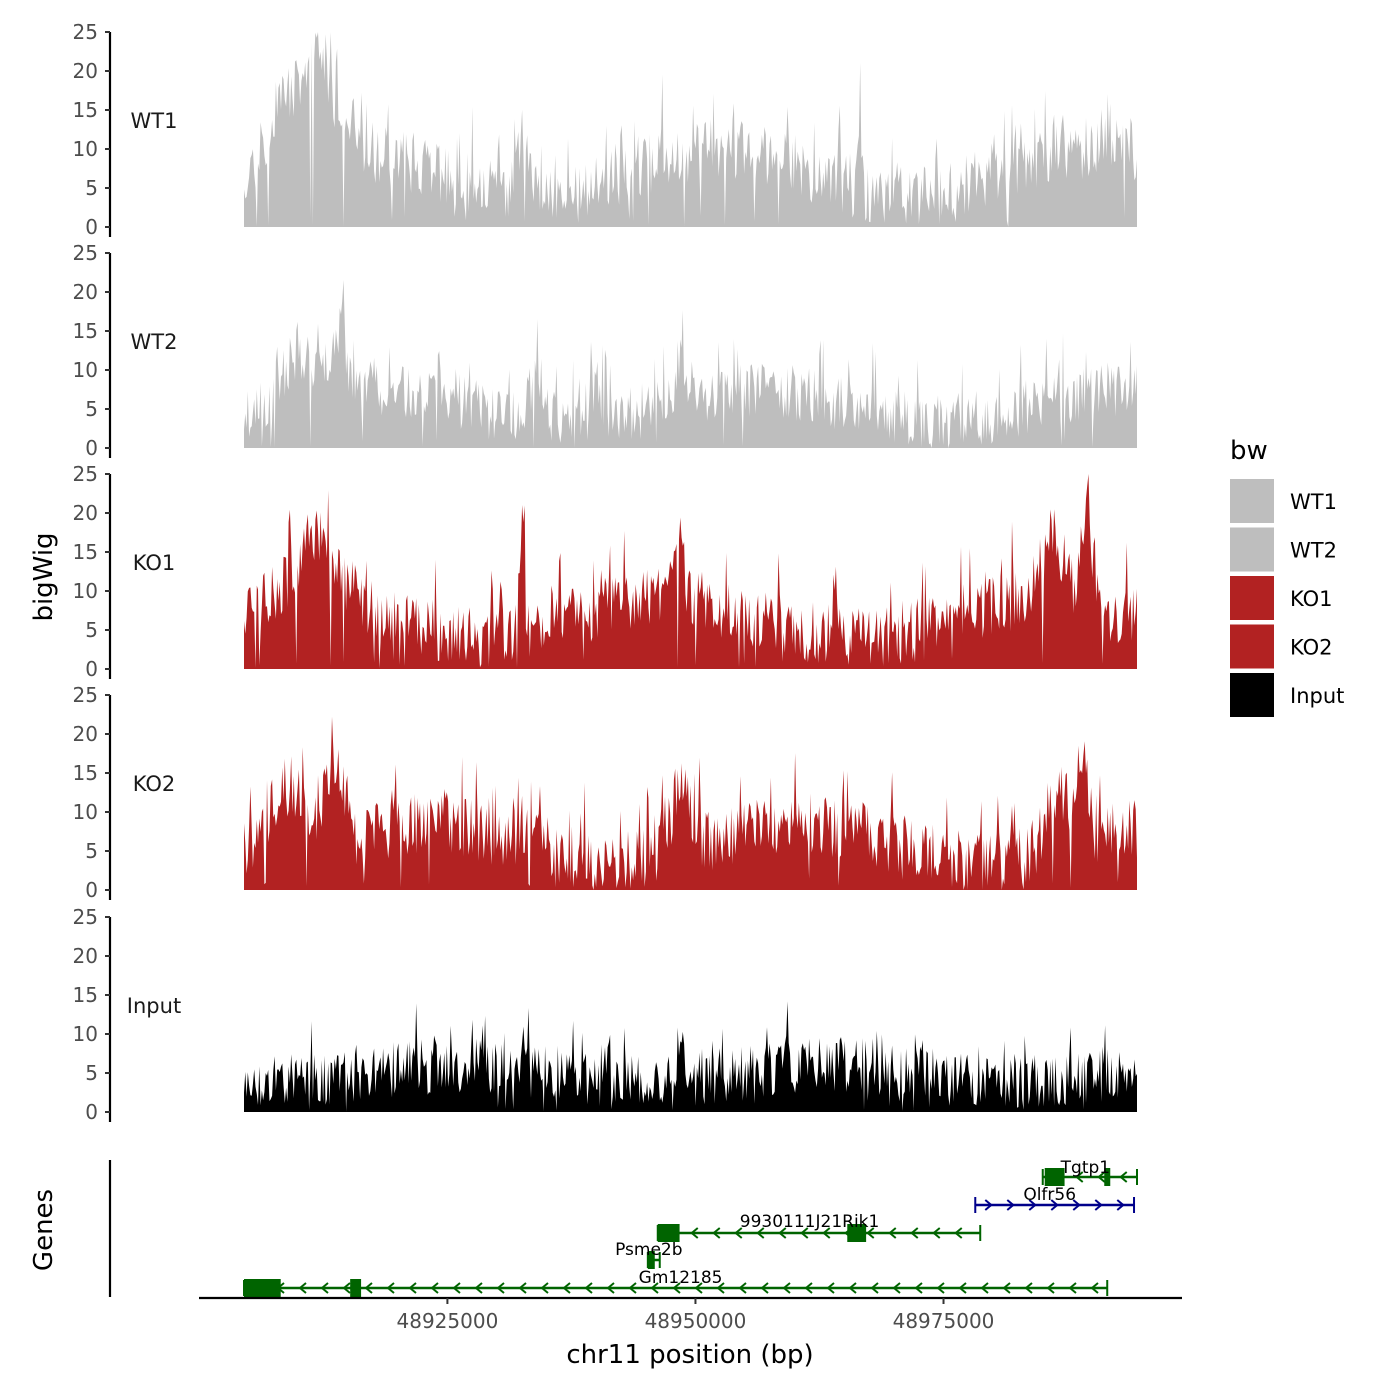 The image size is (1400, 1400). What do you see at coordinates (648, 1250) in the screenshot?
I see `gene-label: Psme2b` at bounding box center [648, 1250].